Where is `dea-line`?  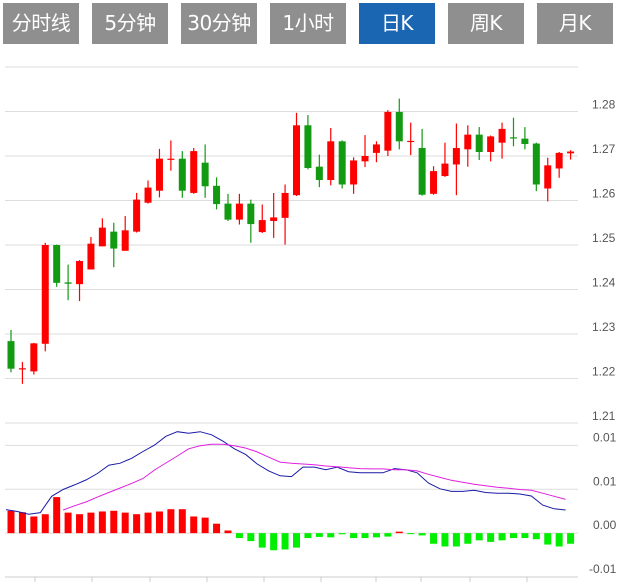 dea-line is located at coordinates (314, 477).